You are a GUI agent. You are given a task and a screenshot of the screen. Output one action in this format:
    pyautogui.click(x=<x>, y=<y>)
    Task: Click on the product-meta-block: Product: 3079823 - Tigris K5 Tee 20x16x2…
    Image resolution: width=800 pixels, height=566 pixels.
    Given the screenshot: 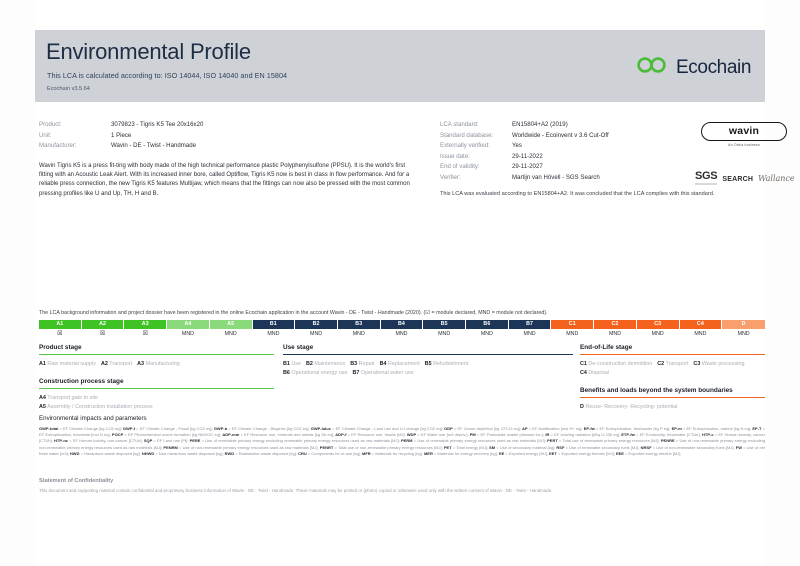 What is the action you would take?
    pyautogui.click(x=226, y=136)
    